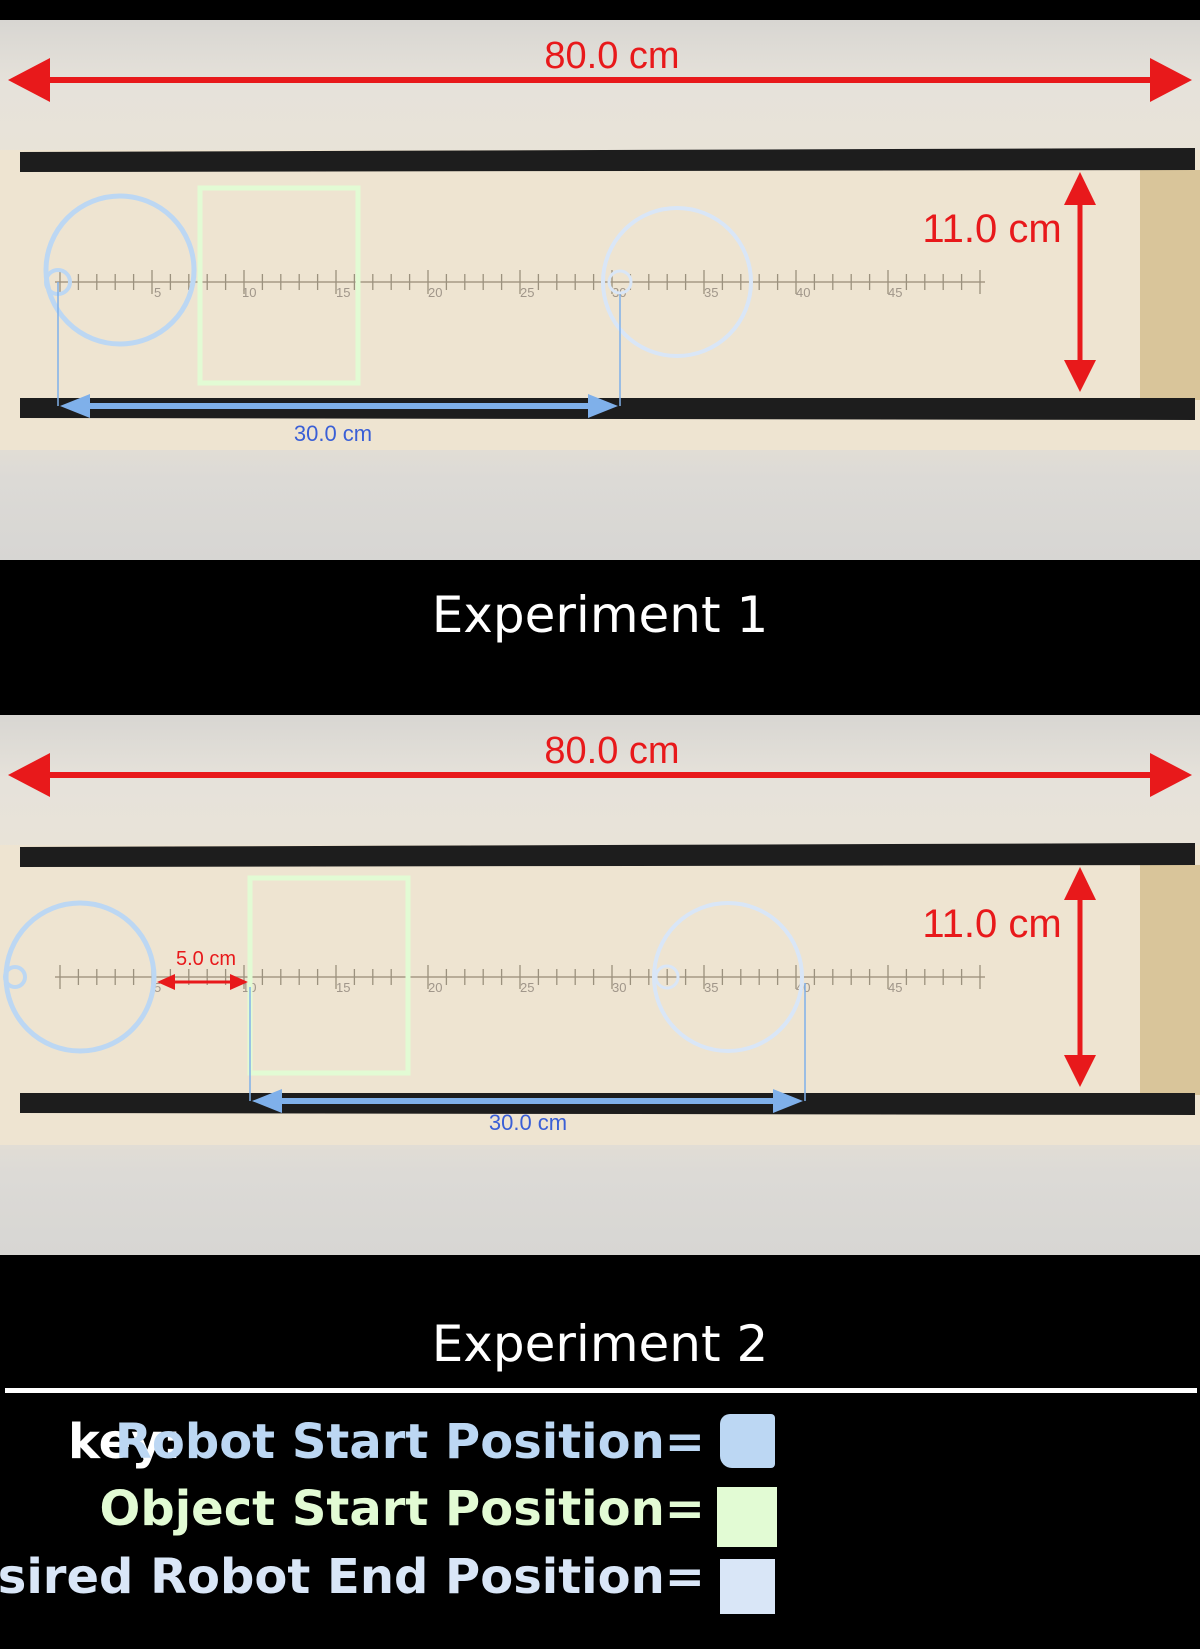 The image size is (1200, 1649). What do you see at coordinates (15, 977) in the screenshot?
I see `robot-start-reference-dot` at bounding box center [15, 977].